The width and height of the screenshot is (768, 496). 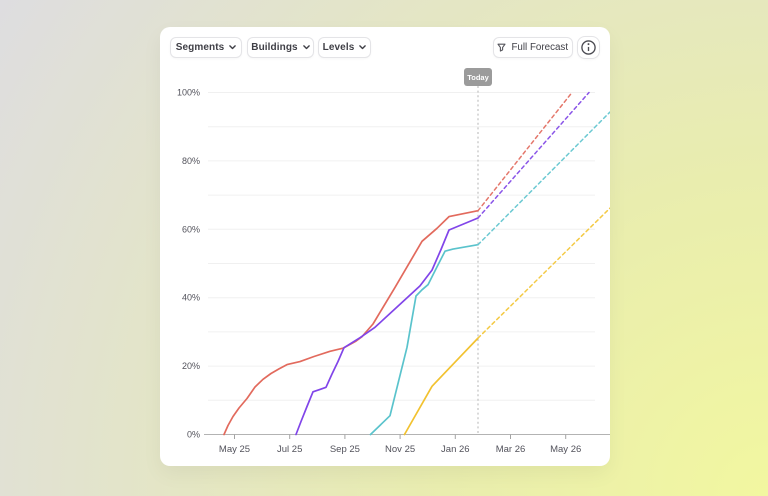 What do you see at coordinates (191, 298) in the screenshot?
I see `svg-text: 40%` at bounding box center [191, 298].